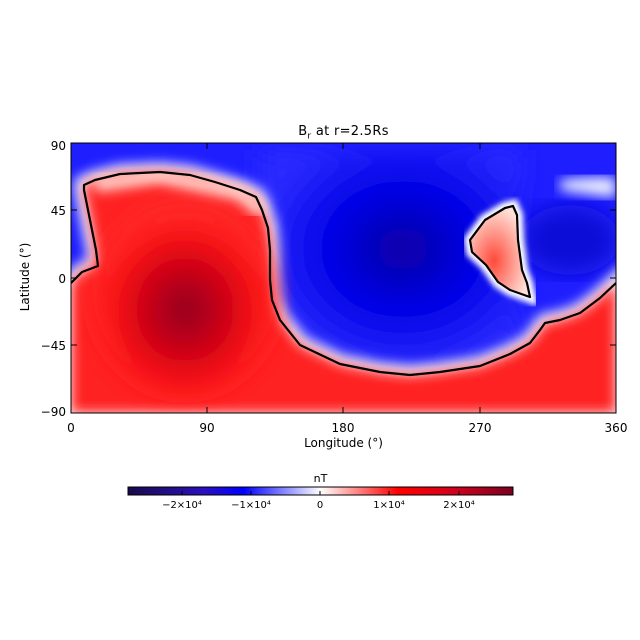  I want to click on colorbar-title: nT, so click(320, 478).